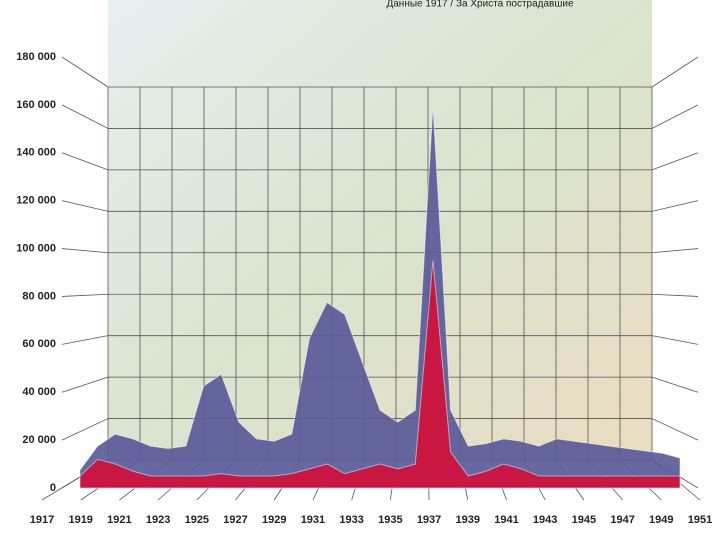 Image resolution: width=720 pixels, height=540 pixels. Describe the element at coordinates (53, 488) in the screenshot. I see `y-tick-label: 0` at that location.